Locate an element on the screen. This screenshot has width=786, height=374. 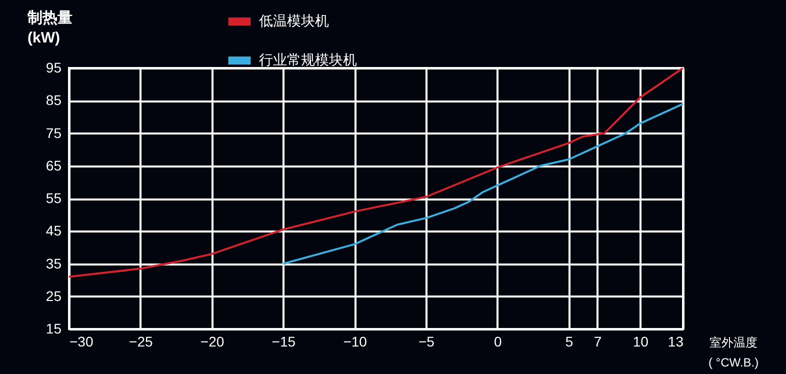
legend-label: 低温模块机 is located at coordinates (294, 20).